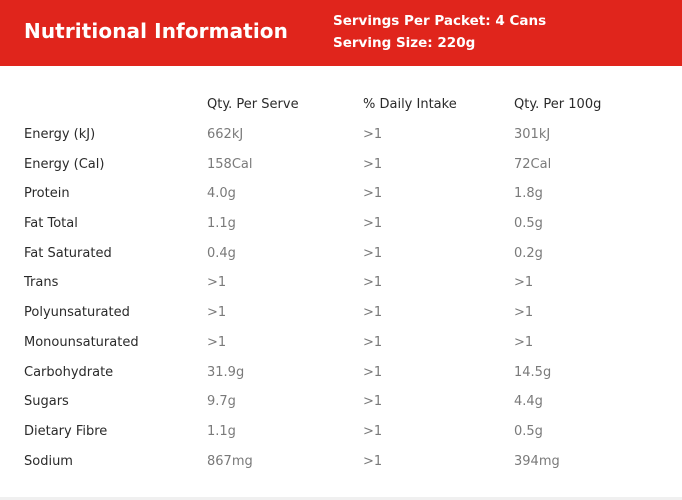 This screenshot has width=682, height=500. Describe the element at coordinates (253, 104) in the screenshot. I see `column-header-per-serve: Qty. Per Serve` at that location.